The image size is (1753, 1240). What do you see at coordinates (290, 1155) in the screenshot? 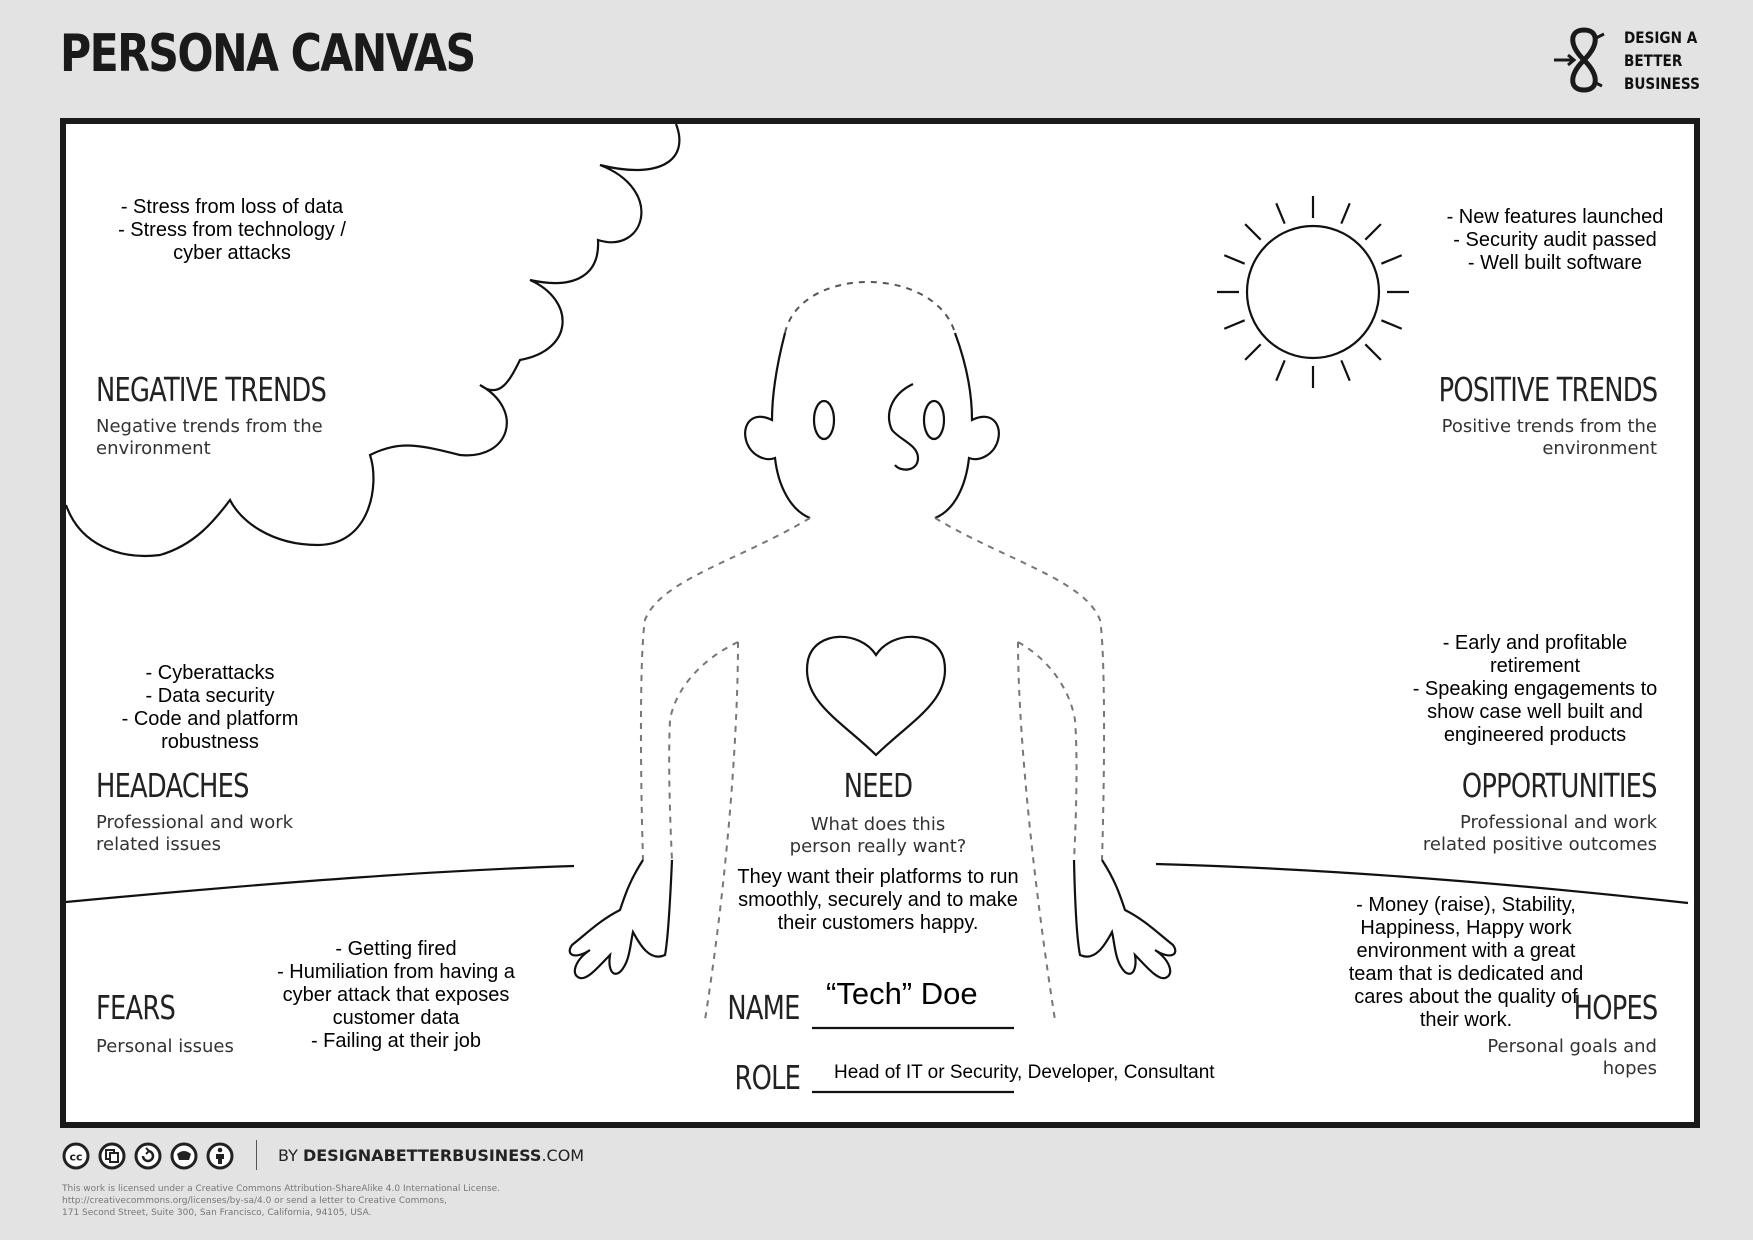
I see `footer-credit-prefix: BY` at bounding box center [290, 1155].